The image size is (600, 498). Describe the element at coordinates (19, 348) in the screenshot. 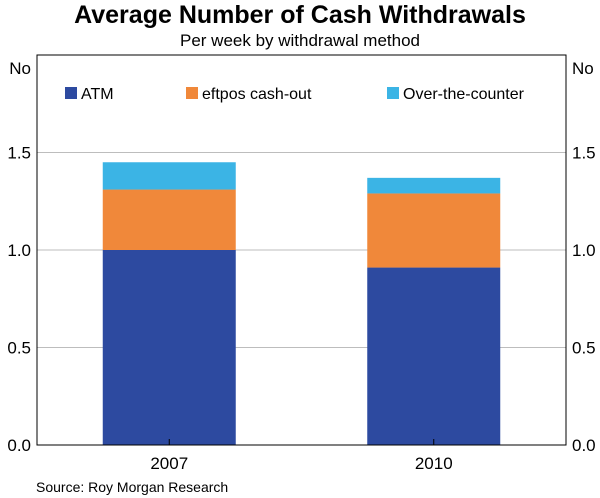

I see `y-tick-label-left: 0.5` at that location.